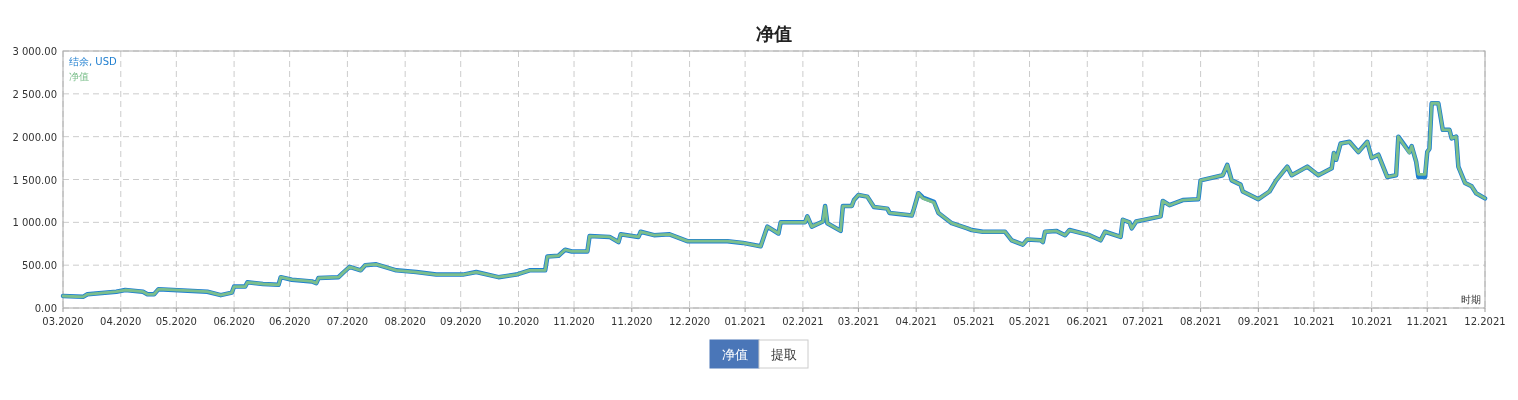 The image size is (1518, 400). Describe the element at coordinates (39, 266) in the screenshot. I see `y-tick-label: 500.00` at that location.